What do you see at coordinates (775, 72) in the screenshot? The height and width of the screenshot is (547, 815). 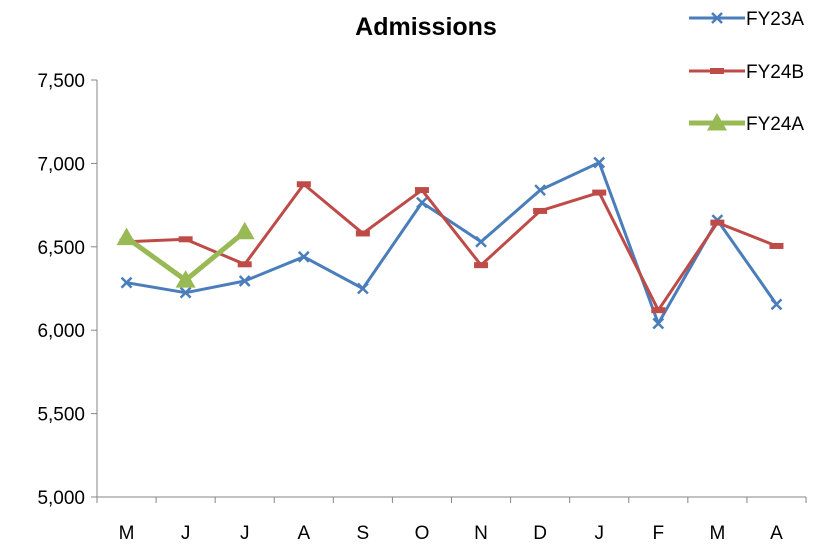 I see `legend-label-fy24b: FY24B` at bounding box center [775, 72].